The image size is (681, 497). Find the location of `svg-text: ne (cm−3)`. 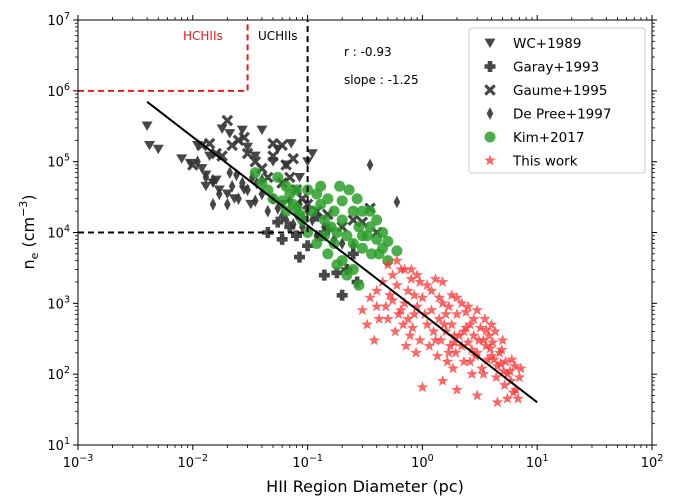

svg-text: ne (cm−3) is located at coordinates (29, 231).